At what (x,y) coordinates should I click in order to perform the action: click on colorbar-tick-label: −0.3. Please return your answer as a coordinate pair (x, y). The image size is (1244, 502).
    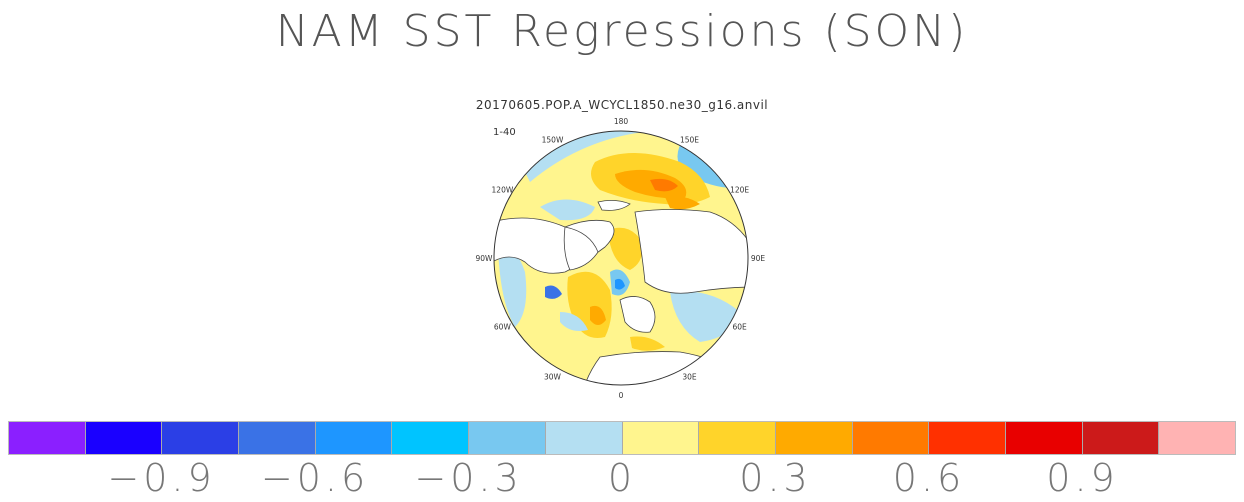
    Looking at the image, I should click on (468, 478).